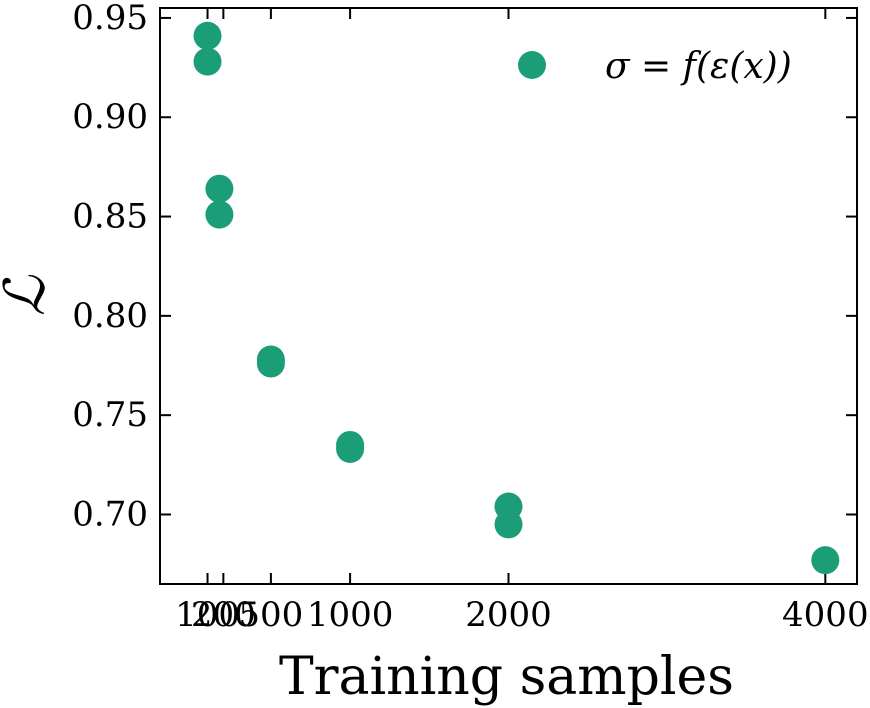 Image resolution: width=870 pixels, height=708 pixels. Describe the element at coordinates (223, 615) in the screenshot. I see `x-tick-label: 200` at that location.